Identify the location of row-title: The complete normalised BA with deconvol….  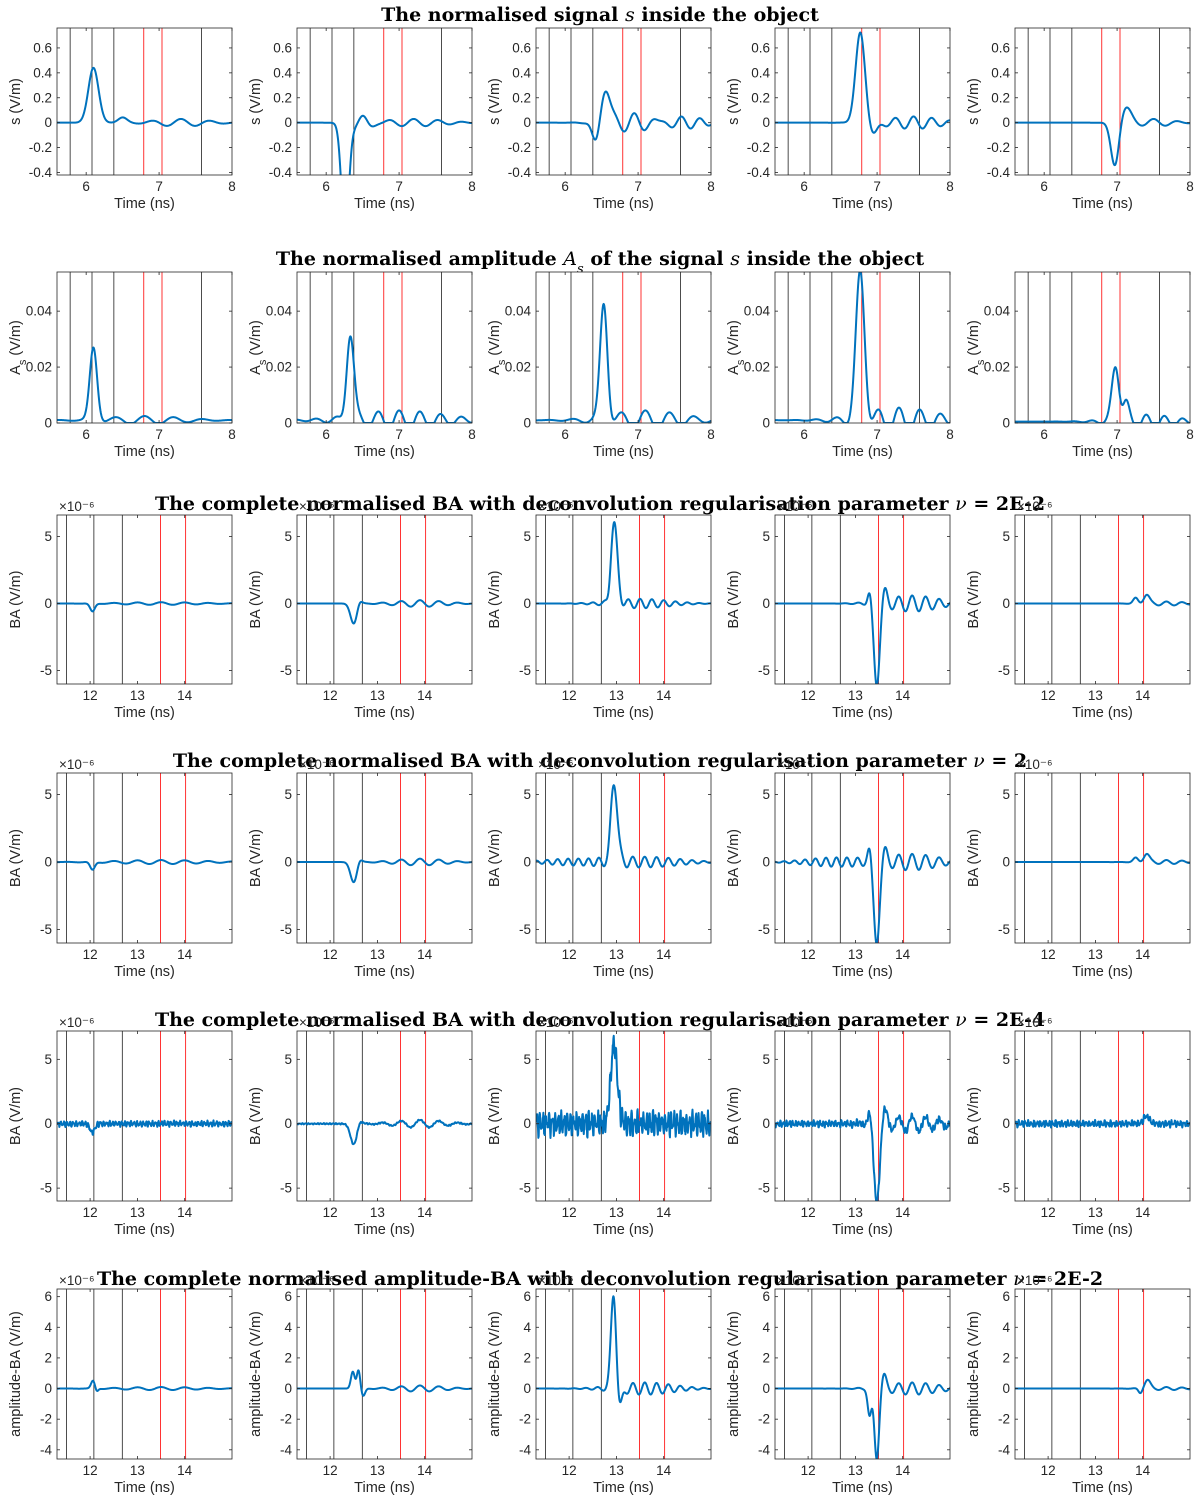
(600, 504).